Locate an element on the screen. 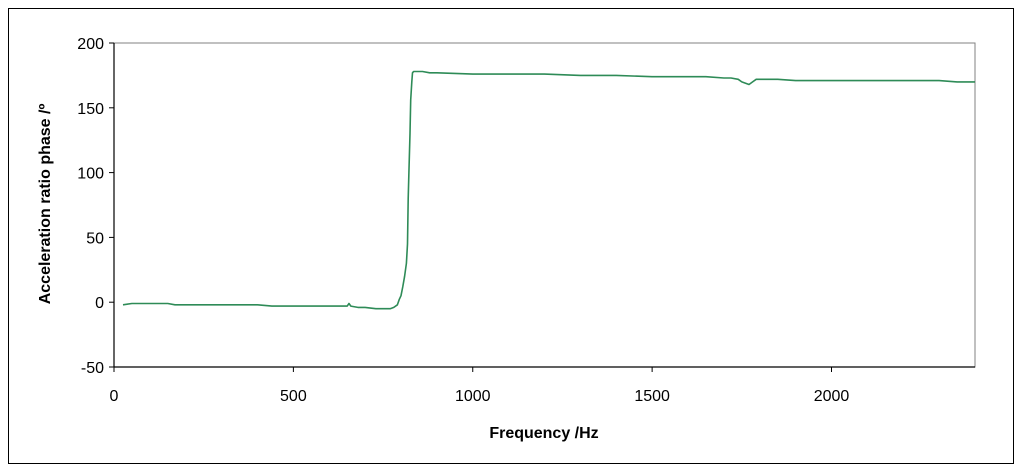  x-tick-label: 0 is located at coordinates (114, 396).